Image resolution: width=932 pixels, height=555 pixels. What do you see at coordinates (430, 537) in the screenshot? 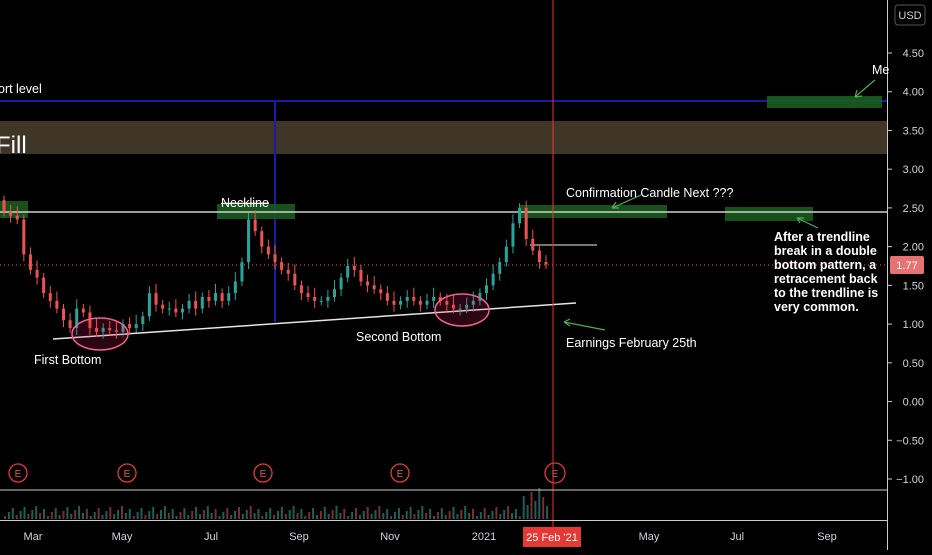
I see `time-axis: Mar May Jul Sep Nov 2021 May Jul Sep` at bounding box center [430, 537].